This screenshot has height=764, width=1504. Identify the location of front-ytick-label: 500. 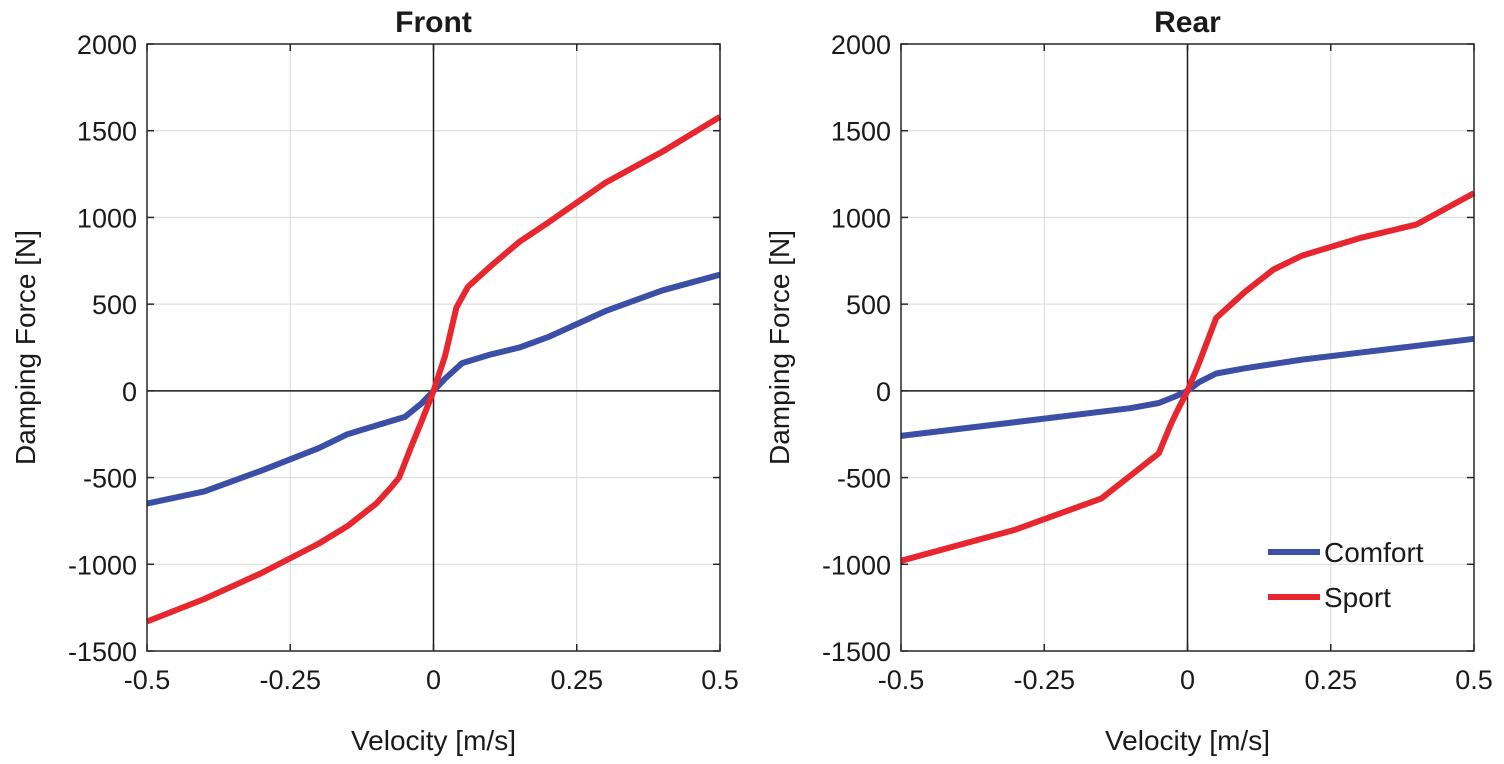
(114, 305).